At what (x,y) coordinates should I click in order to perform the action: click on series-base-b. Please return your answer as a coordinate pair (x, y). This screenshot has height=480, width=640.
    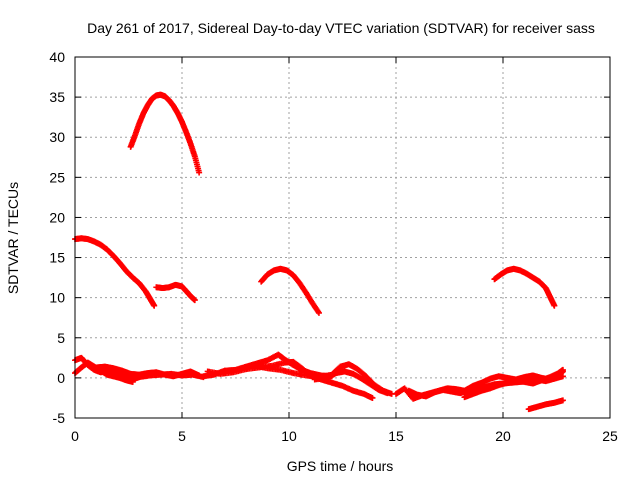
    Looking at the image, I should click on (104, 372).